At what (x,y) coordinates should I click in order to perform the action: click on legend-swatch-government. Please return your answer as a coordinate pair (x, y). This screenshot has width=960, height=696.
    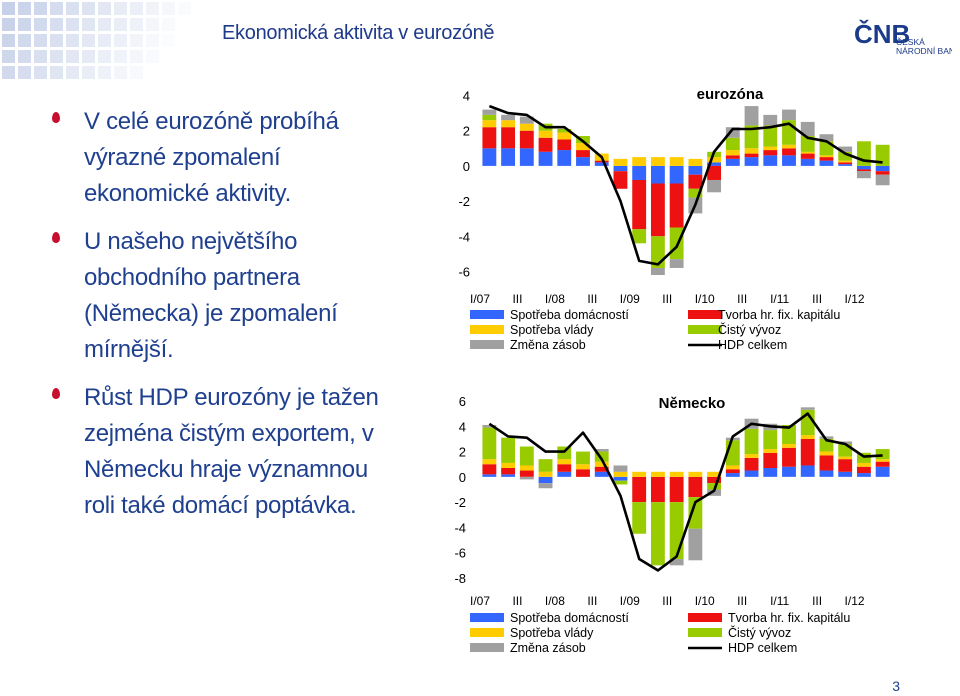
    Looking at the image, I should click on (487, 632).